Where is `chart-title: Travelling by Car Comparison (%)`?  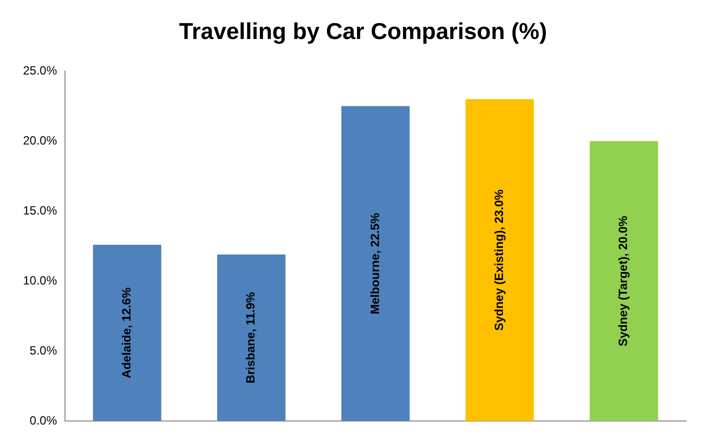 chart-title: Travelling by Car Comparison (%) is located at coordinates (363, 31).